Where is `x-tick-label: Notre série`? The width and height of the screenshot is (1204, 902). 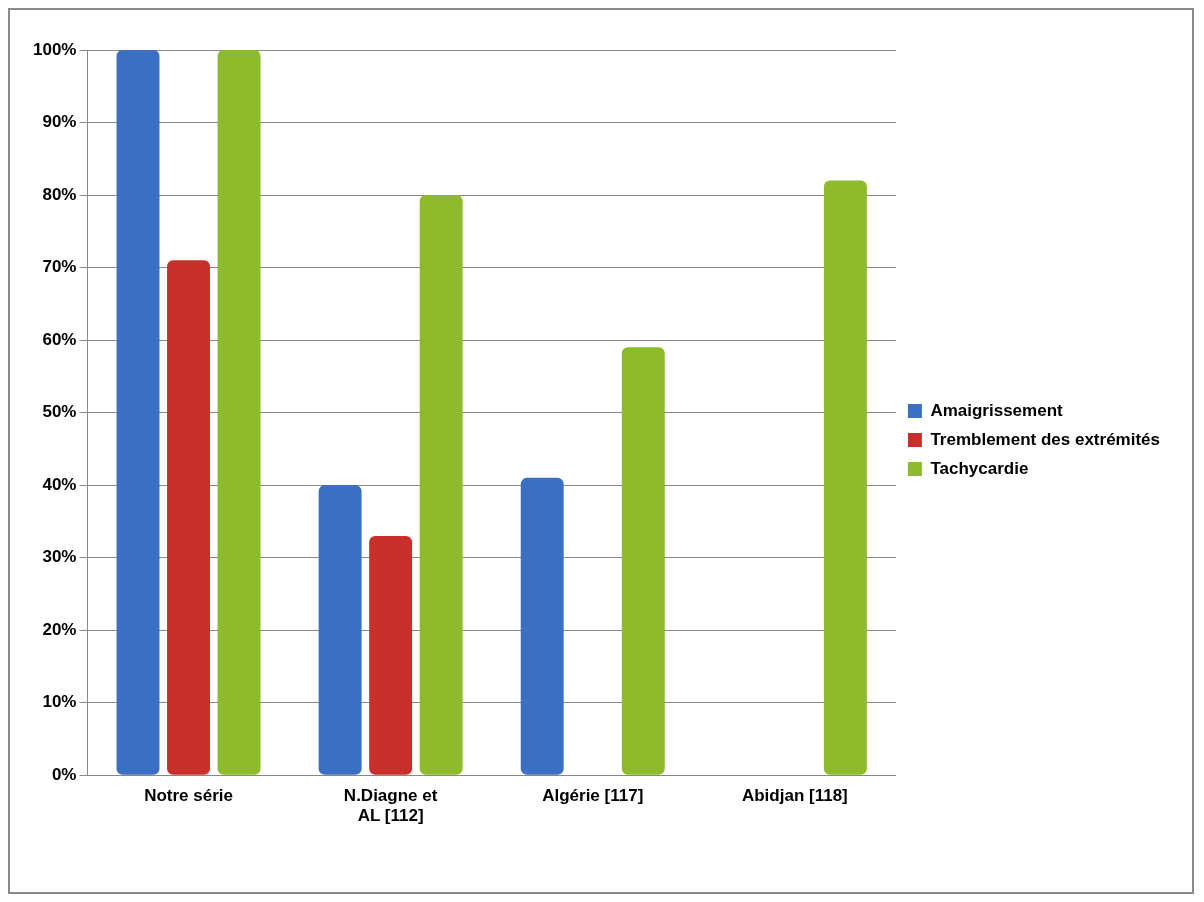 x-tick-label: Notre série is located at coordinates (188, 796).